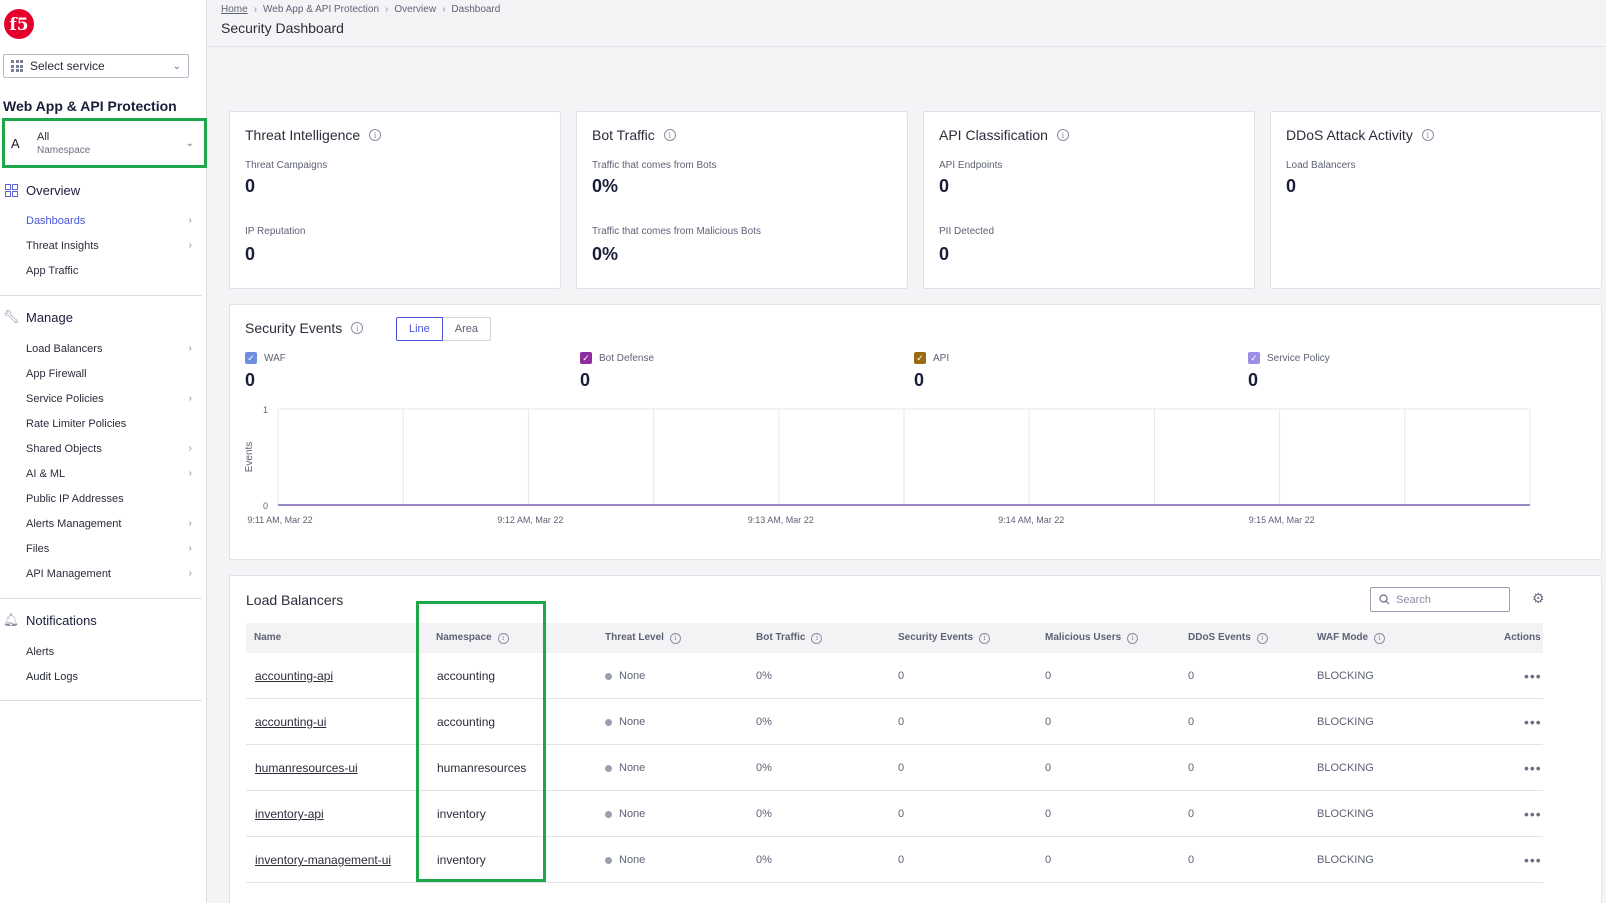 This screenshot has width=1606, height=903. Describe the element at coordinates (1289, 371) in the screenshot. I see `legend-service-policy: ✓ Service Policy 0` at that location.